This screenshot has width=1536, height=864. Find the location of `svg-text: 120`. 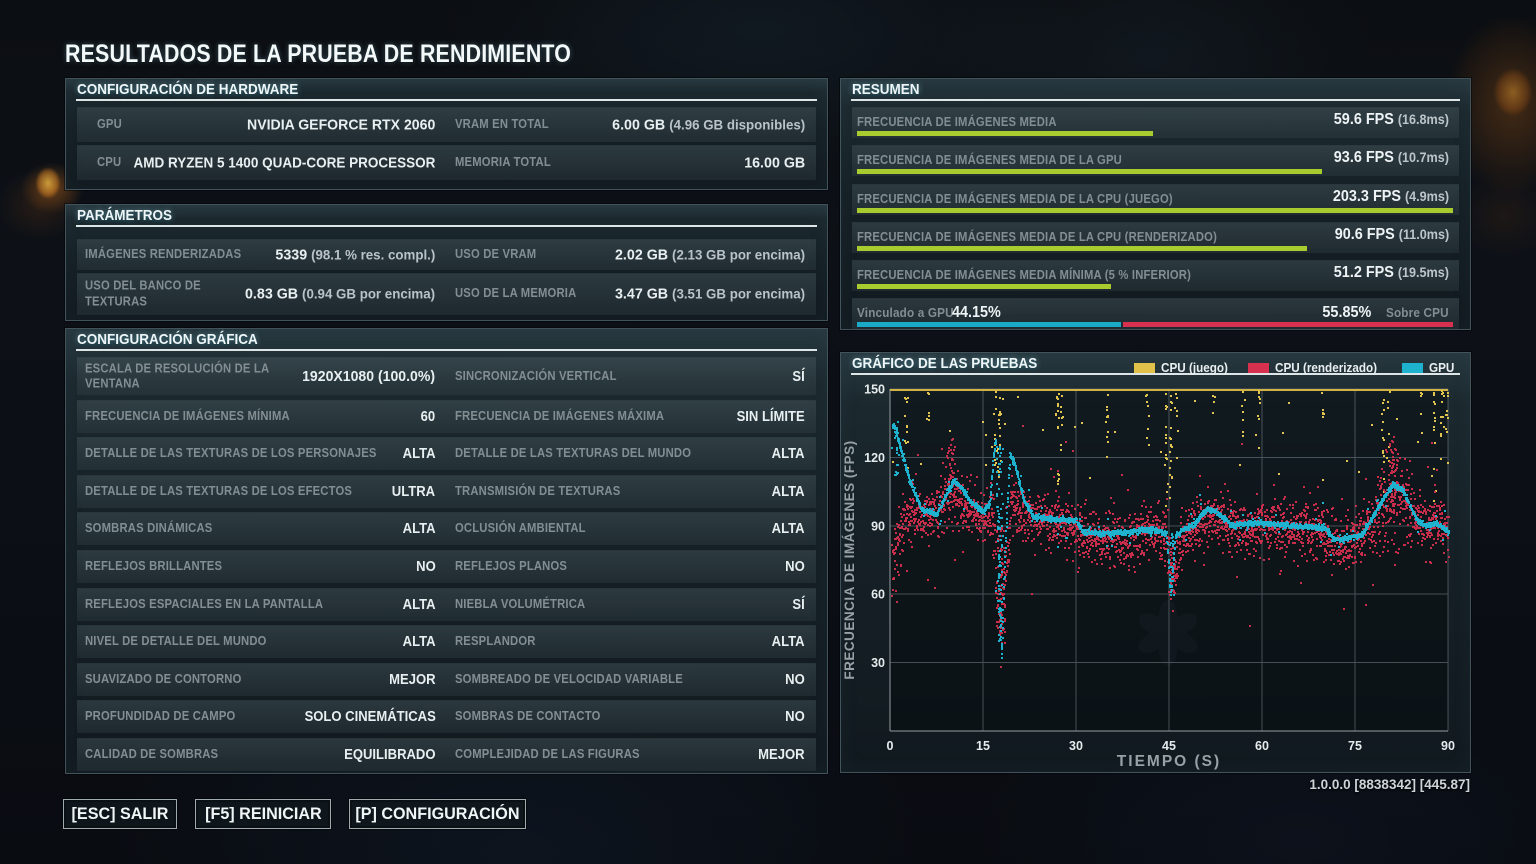

svg-text: 120 is located at coordinates (874, 458).